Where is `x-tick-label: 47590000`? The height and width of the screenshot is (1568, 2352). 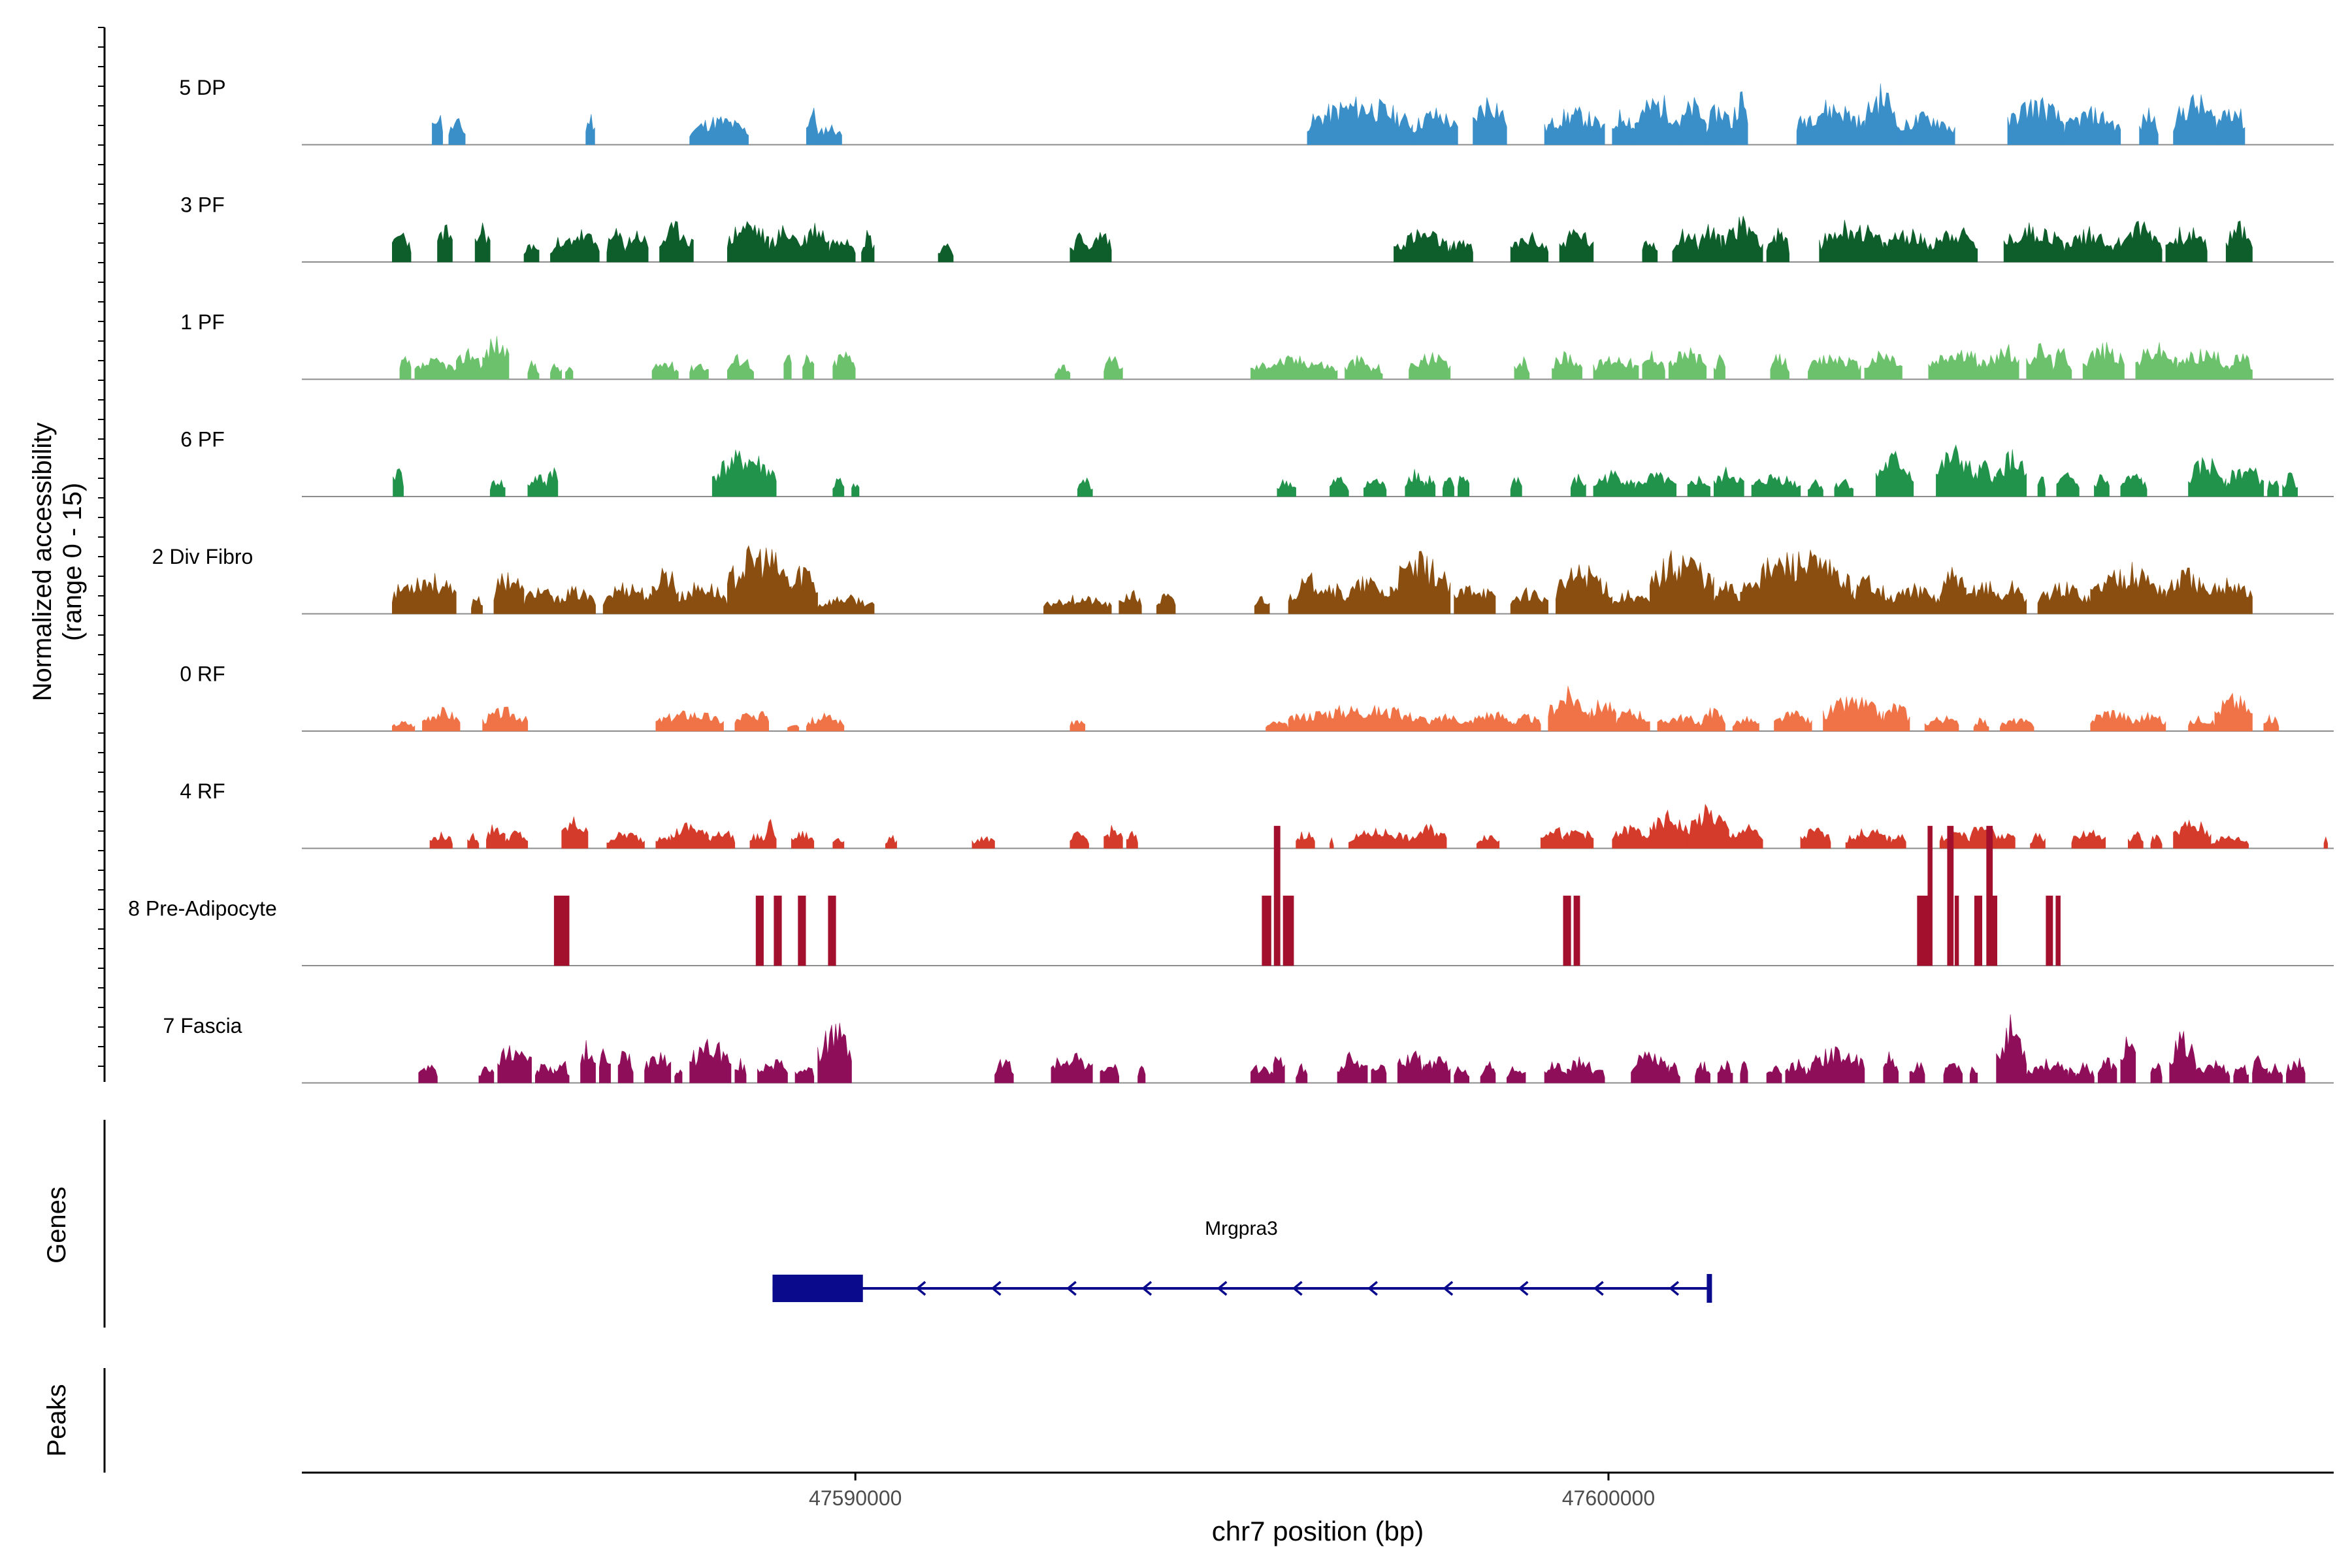
x-tick-label: 47590000 is located at coordinates (855, 1498).